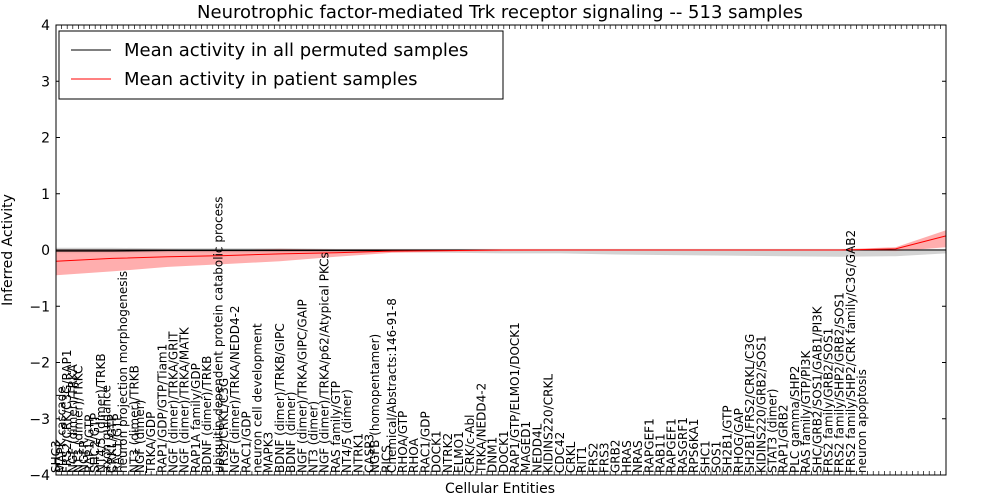  What do you see at coordinates (582, 459) in the screenshot?
I see `entity-label: RIT1` at bounding box center [582, 459].